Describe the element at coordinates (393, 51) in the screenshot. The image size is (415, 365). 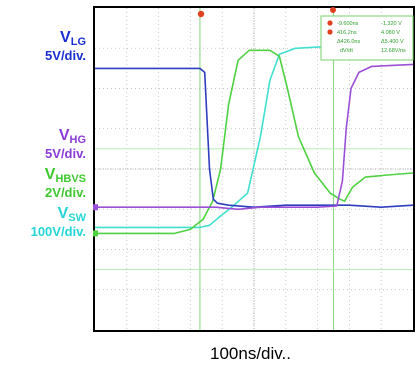
I see `readout-4-col2: 12.68V/ns` at that location.